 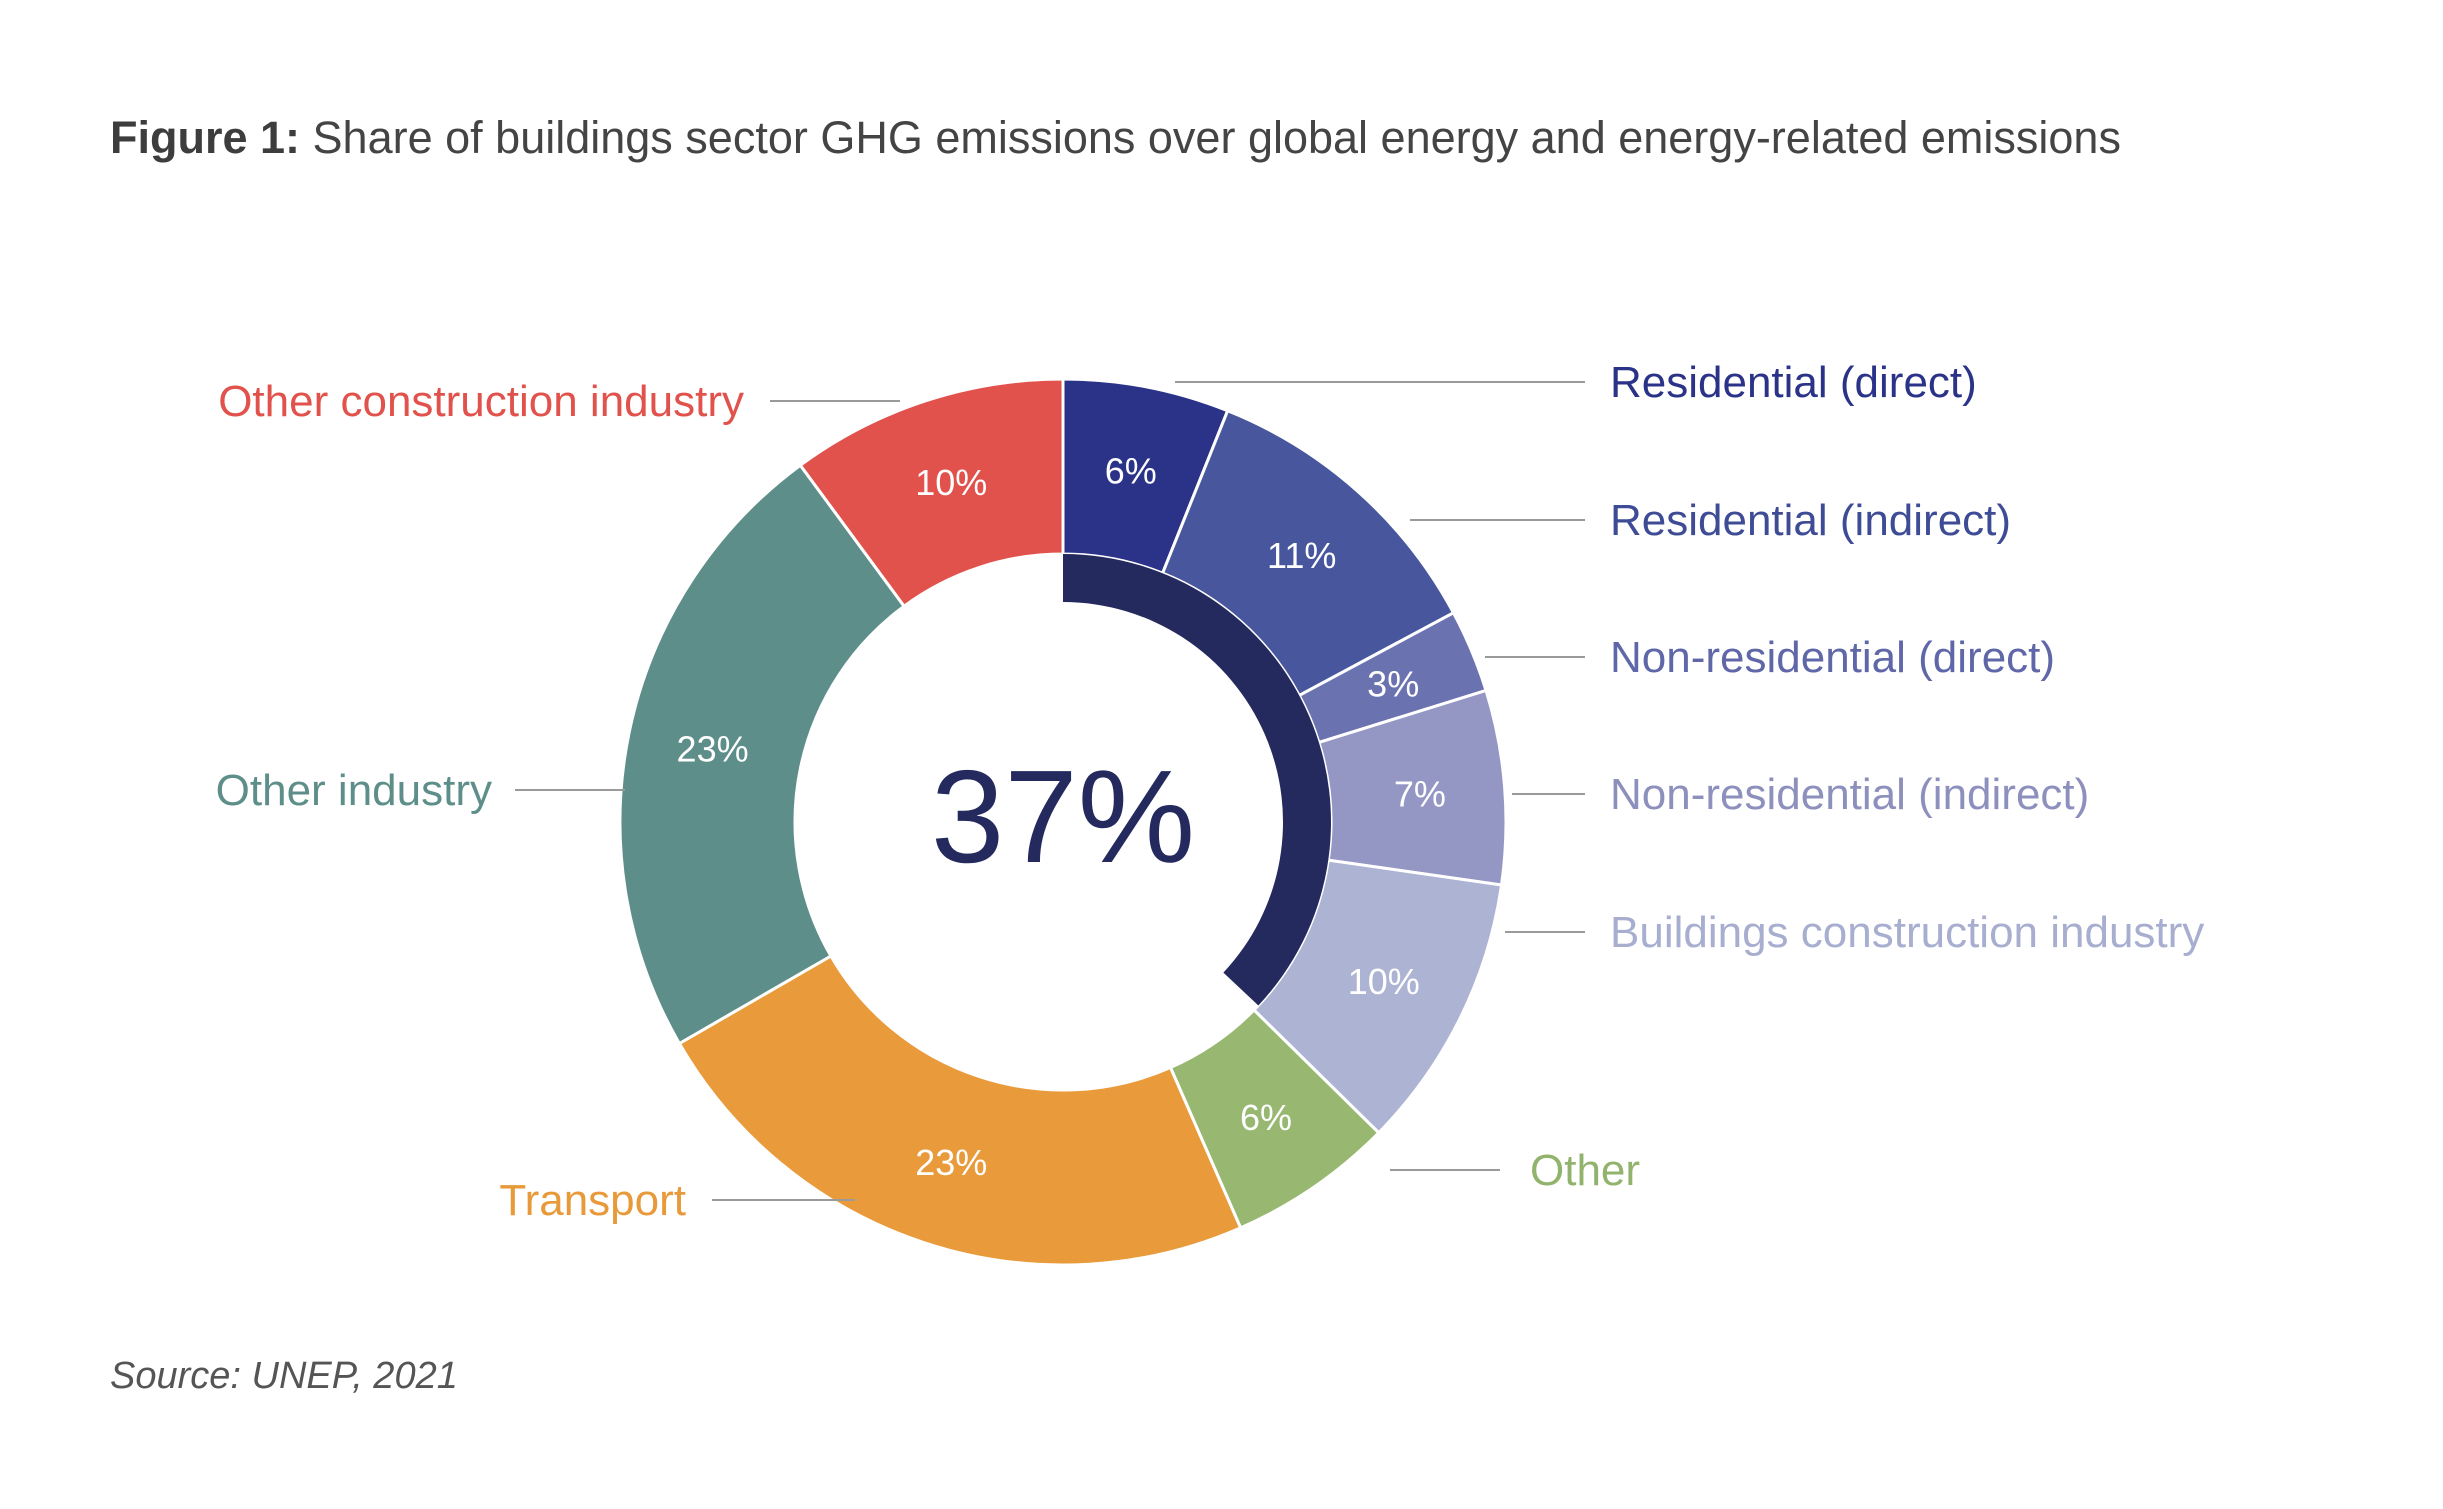 What do you see at coordinates (1810, 520) in the screenshot?
I see `legend-label-residential-indirect: Residential (indirect)` at bounding box center [1810, 520].